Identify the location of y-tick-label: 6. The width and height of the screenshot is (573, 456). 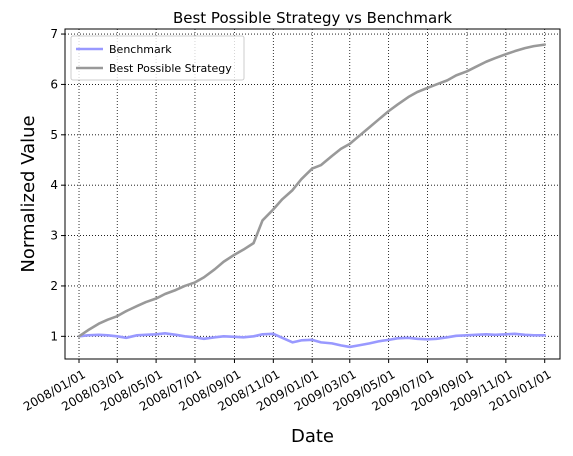
(54, 84).